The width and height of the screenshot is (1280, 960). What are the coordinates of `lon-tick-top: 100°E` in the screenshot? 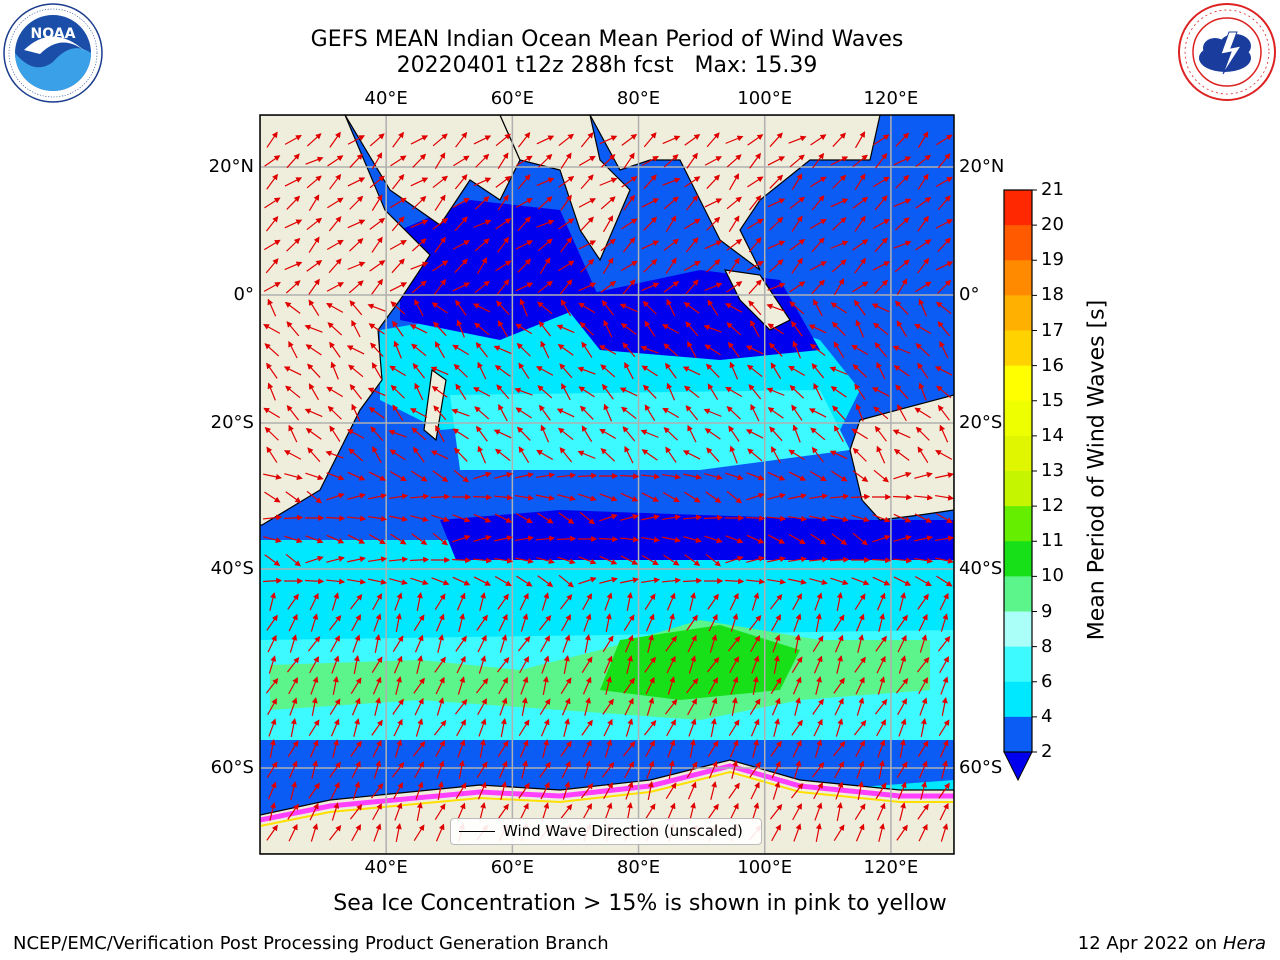 It's located at (765, 98).